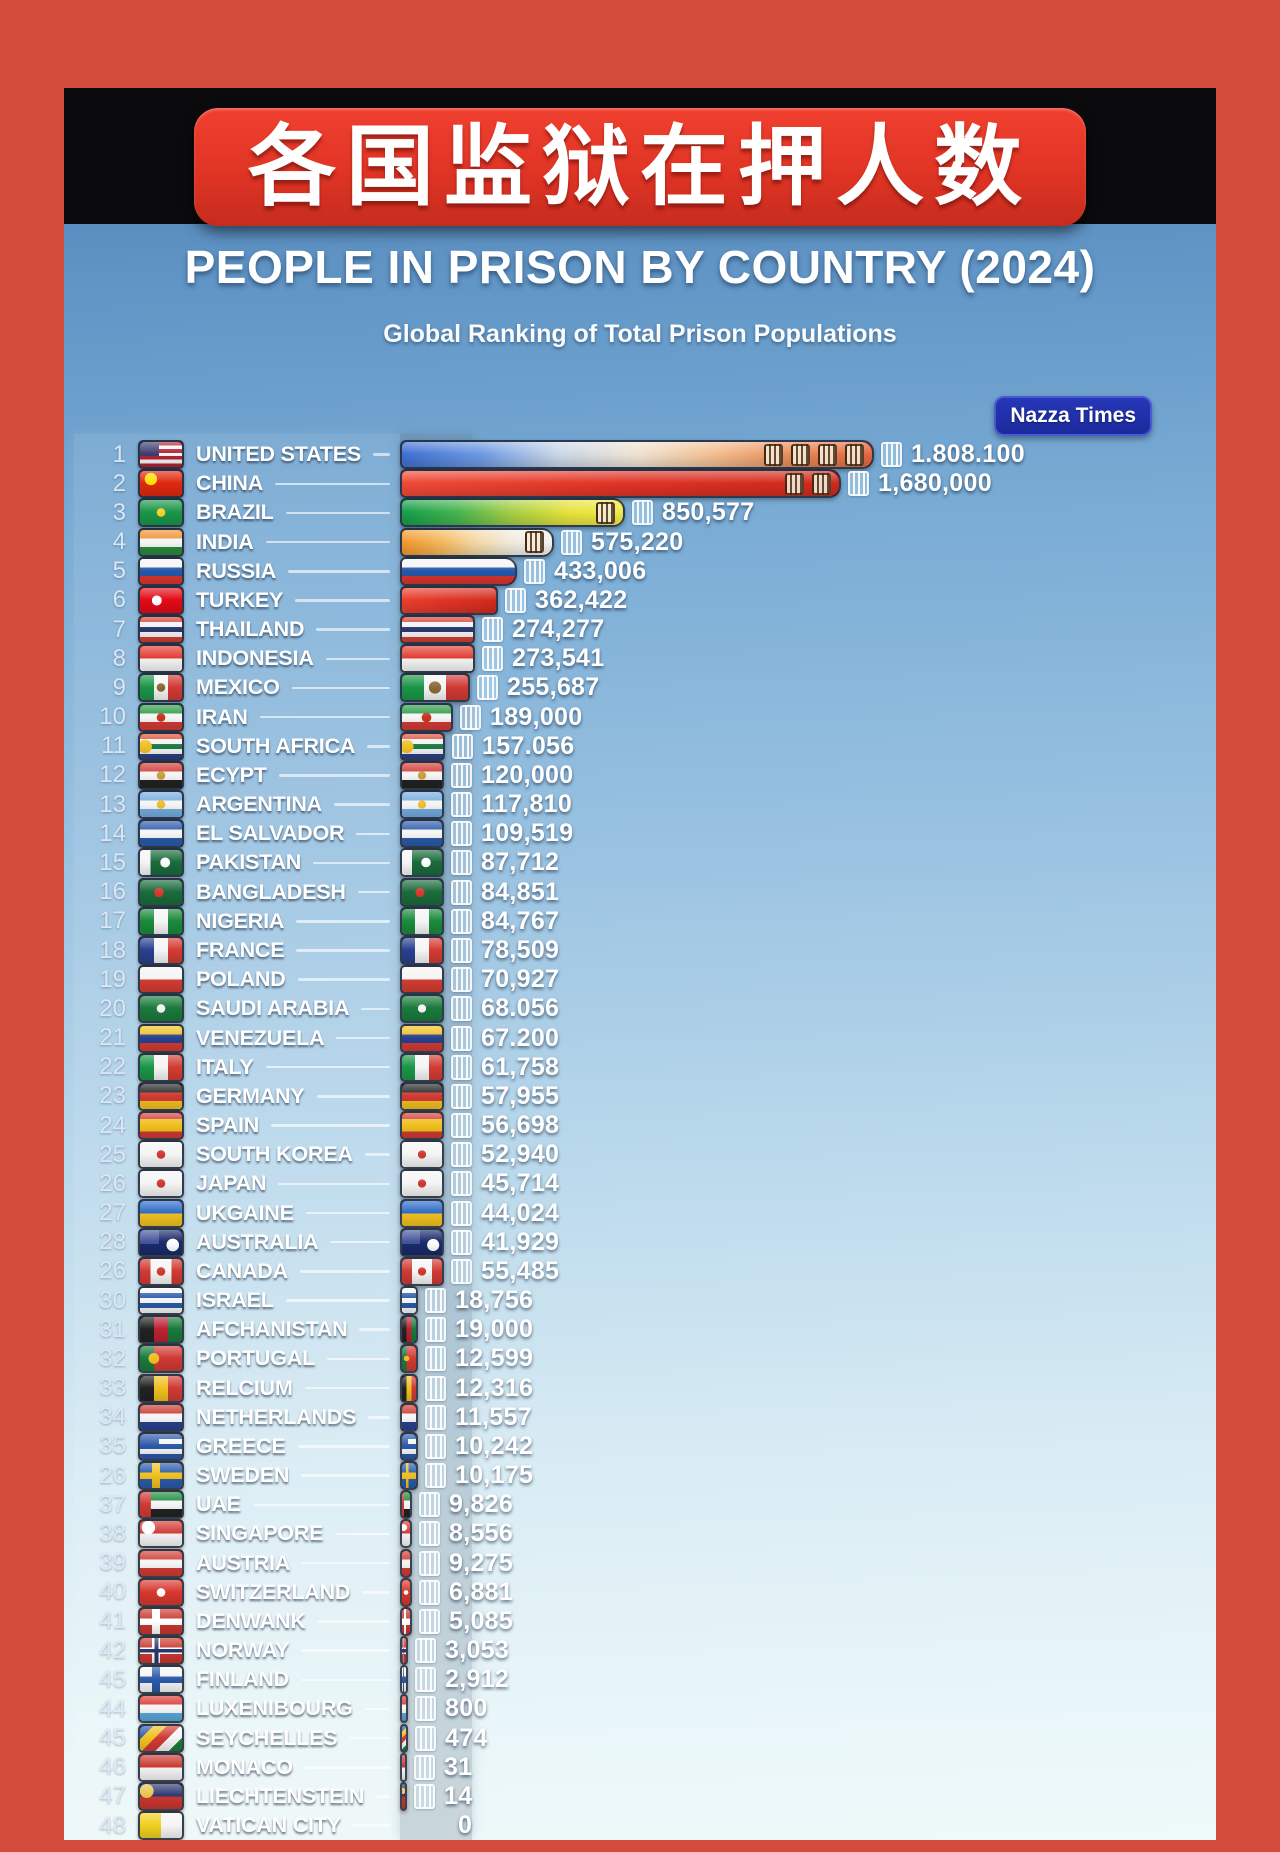 This screenshot has width=1280, height=1852. I want to click on ranking-row: 28 AUSTRALIA 41,929, so click(640, 1242).